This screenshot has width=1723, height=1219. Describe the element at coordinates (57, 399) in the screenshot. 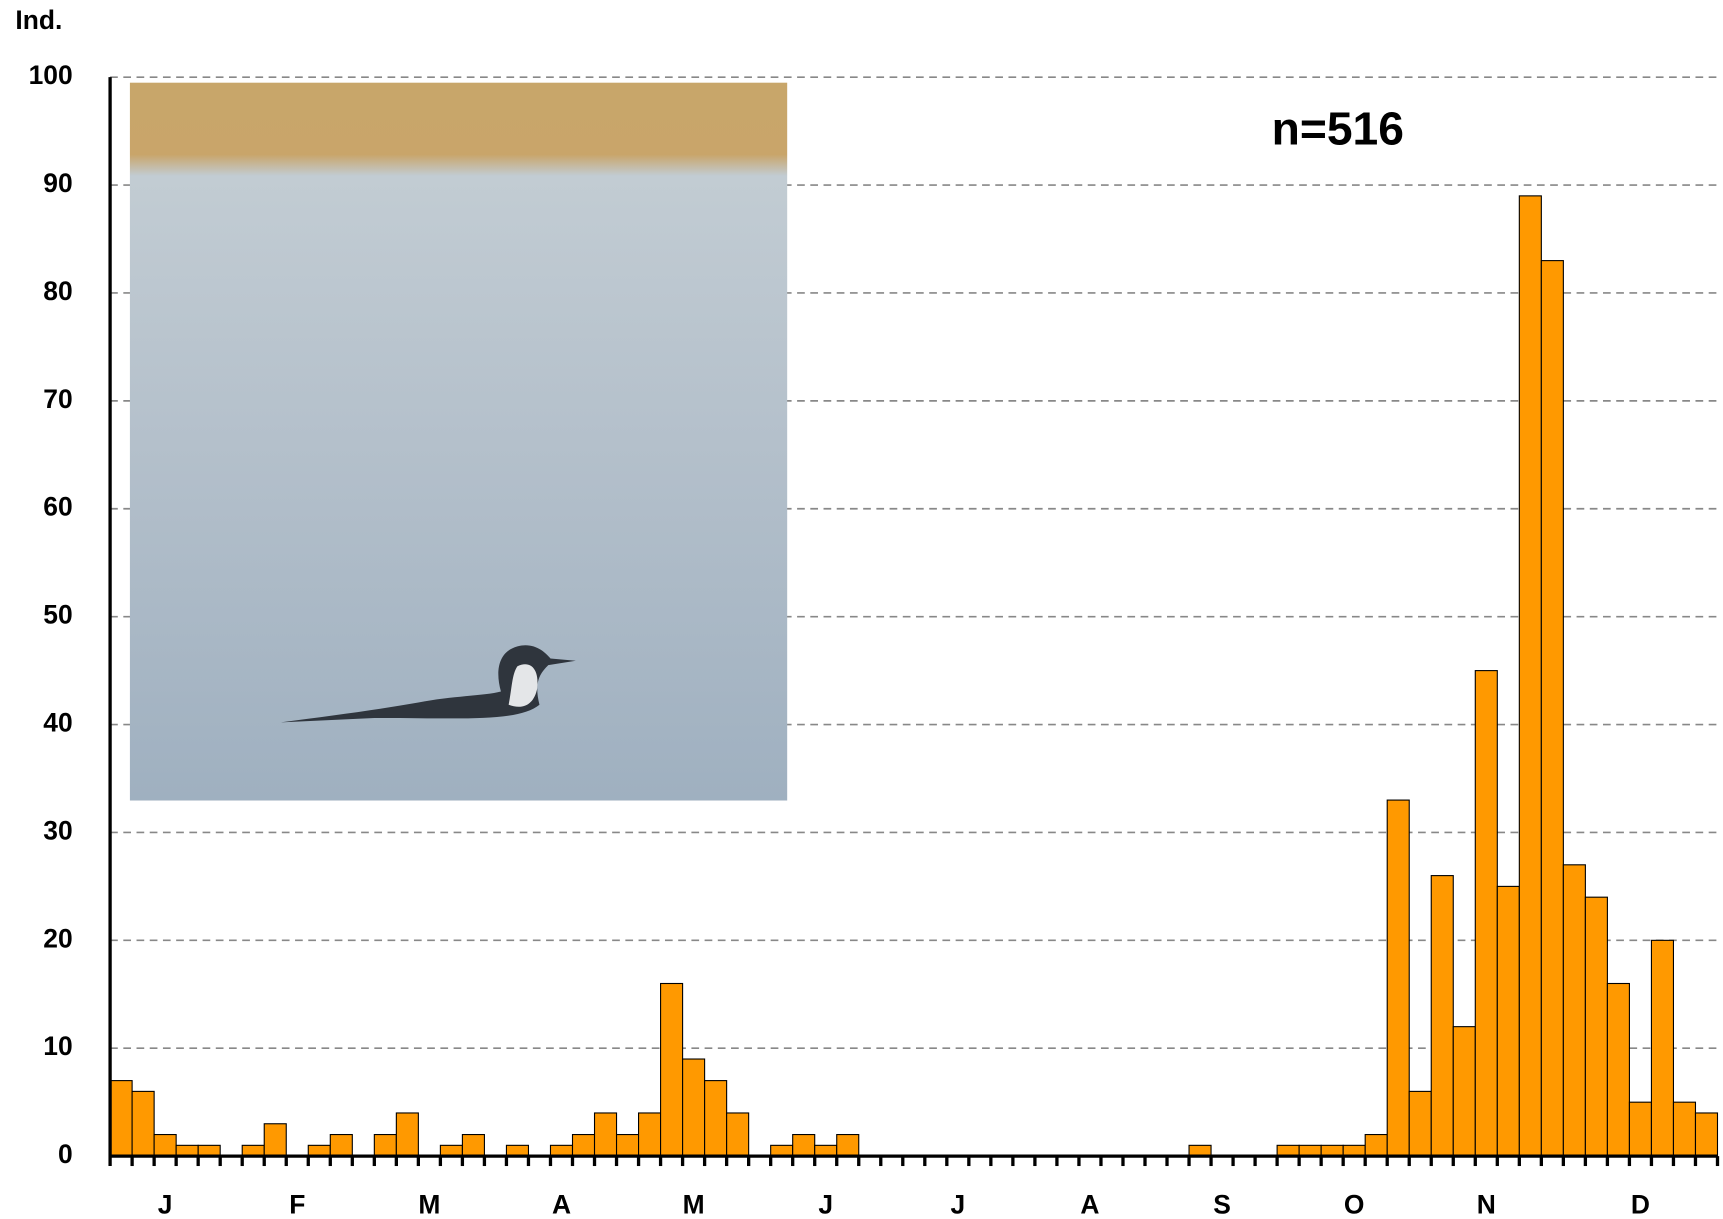

I see `y-tick-label: 70` at that location.